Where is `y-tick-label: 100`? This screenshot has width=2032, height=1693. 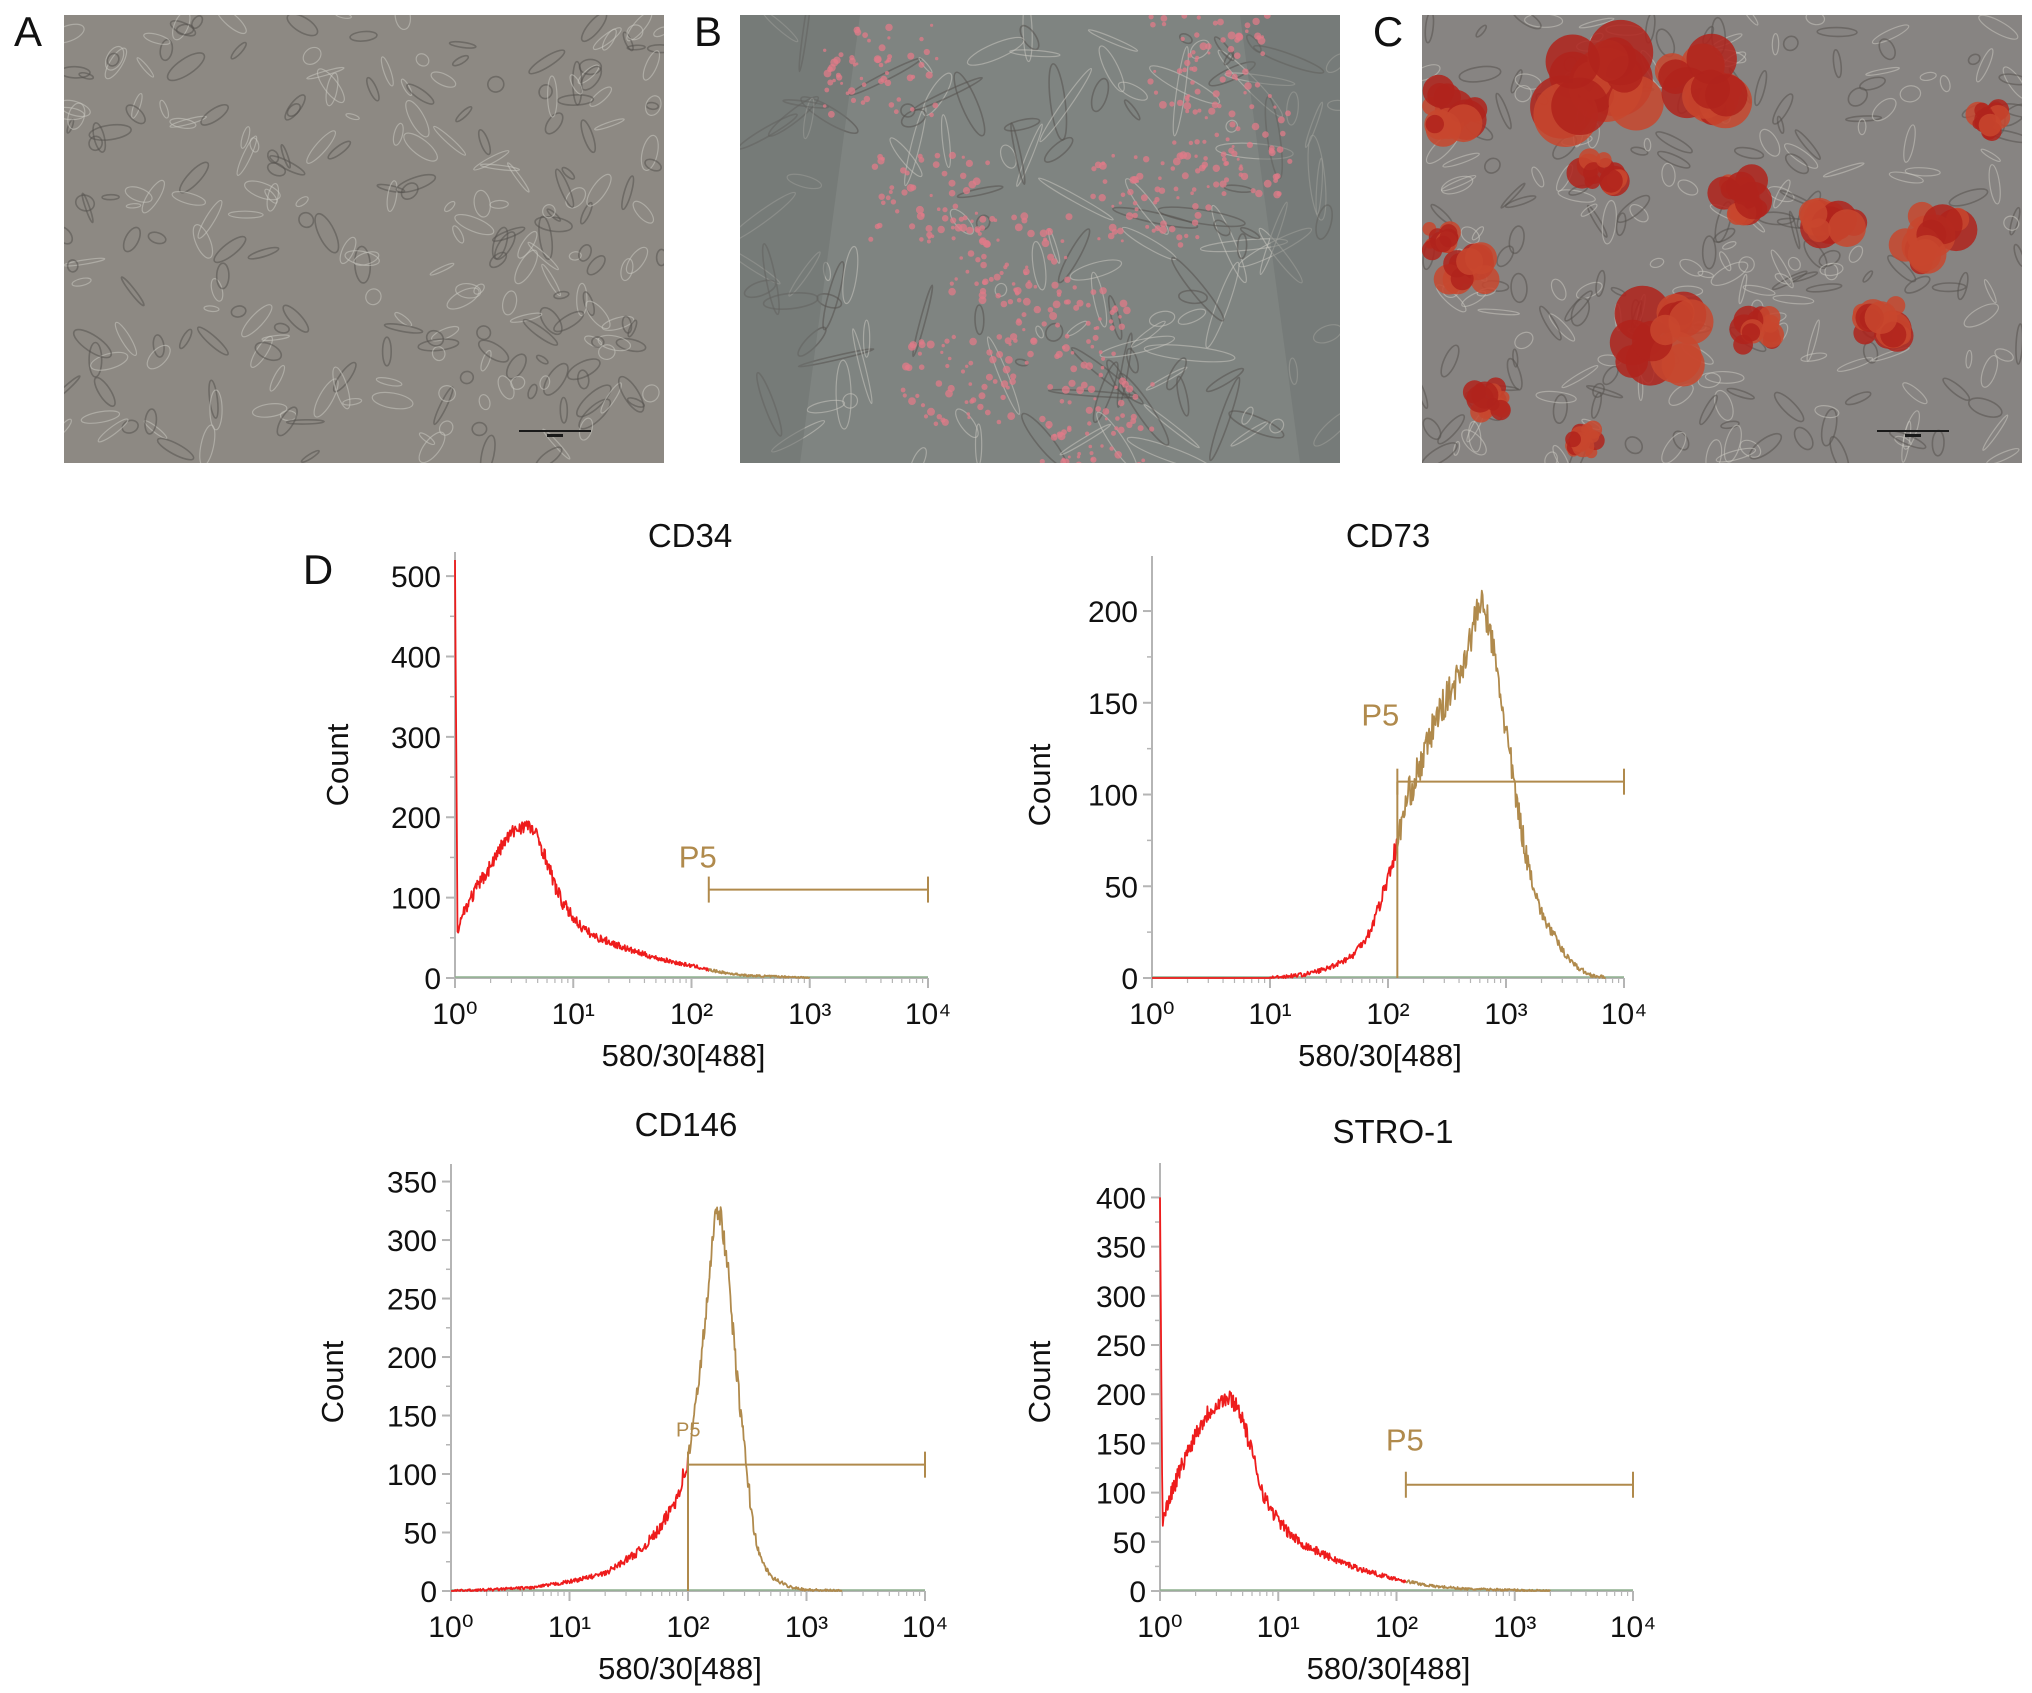
y-tick-label: 100 is located at coordinates (1121, 1494).